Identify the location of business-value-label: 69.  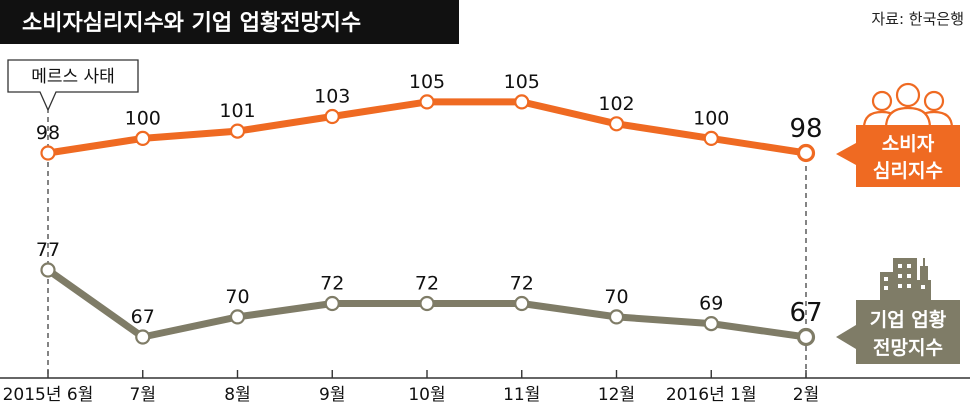
(711, 304).